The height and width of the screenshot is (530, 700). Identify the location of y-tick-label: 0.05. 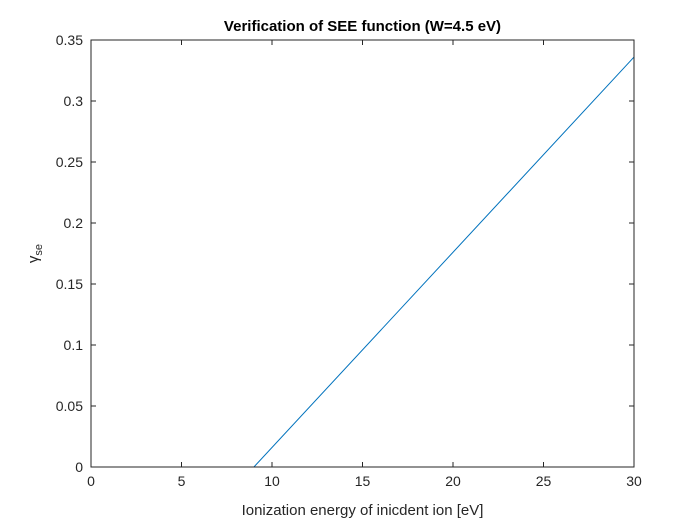
(69, 406).